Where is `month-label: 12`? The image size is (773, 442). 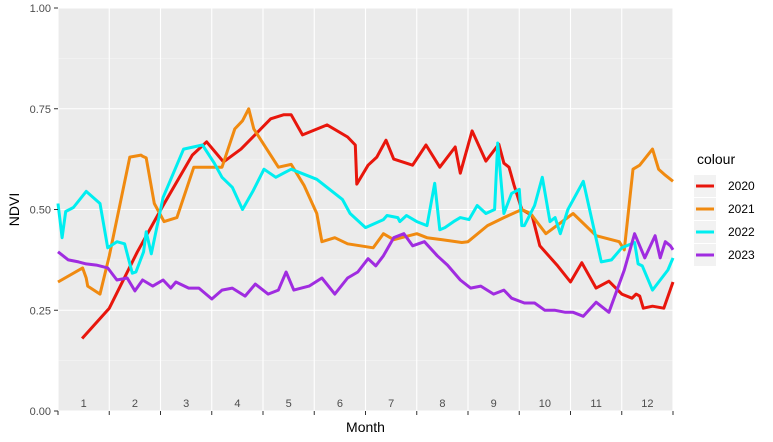 month-label: 12 is located at coordinates (647, 404).